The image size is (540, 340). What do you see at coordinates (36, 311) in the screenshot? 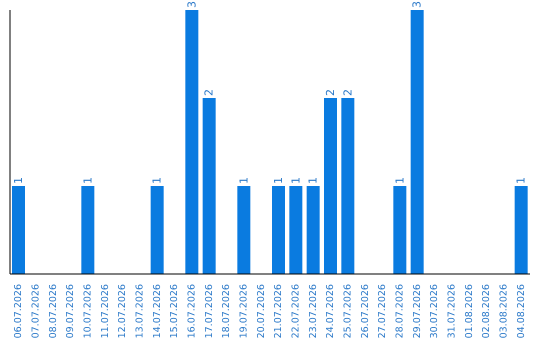
I see `x-tick-label: 07.07.2026` at bounding box center [36, 311].